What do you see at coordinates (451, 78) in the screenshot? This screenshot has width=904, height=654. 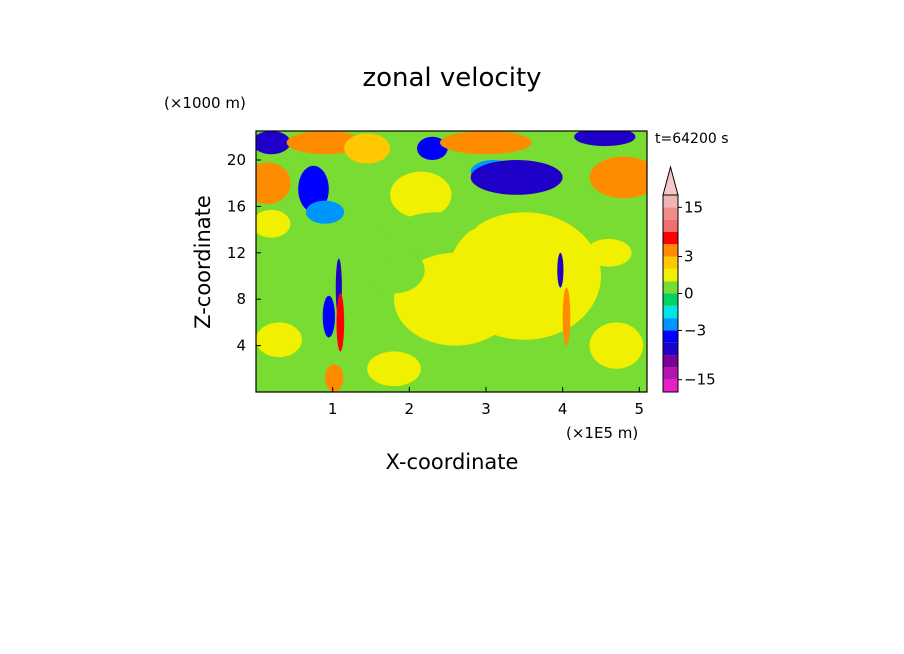 I see `chart-title: zonal velocity` at bounding box center [451, 78].